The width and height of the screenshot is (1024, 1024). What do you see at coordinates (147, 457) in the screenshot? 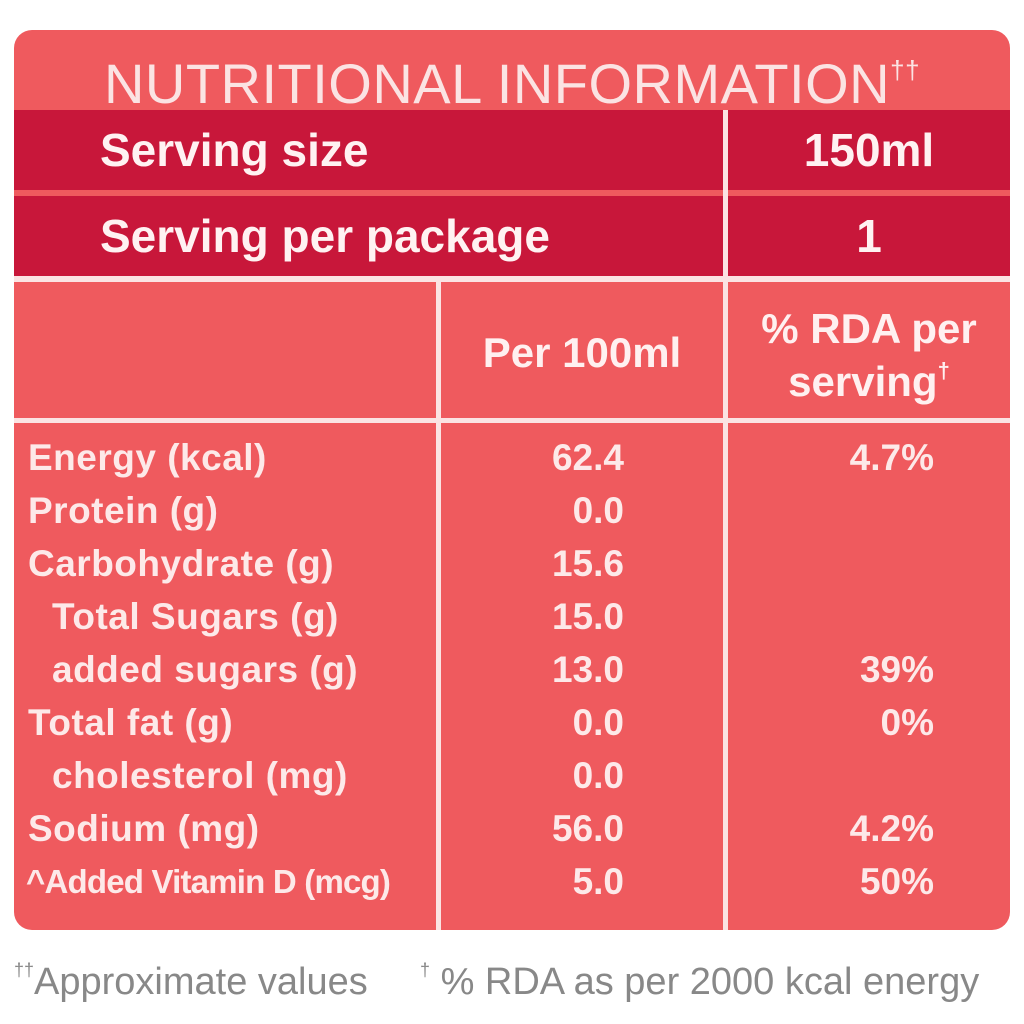
I see `nutrient-name: Energy (kcal)` at bounding box center [147, 457].